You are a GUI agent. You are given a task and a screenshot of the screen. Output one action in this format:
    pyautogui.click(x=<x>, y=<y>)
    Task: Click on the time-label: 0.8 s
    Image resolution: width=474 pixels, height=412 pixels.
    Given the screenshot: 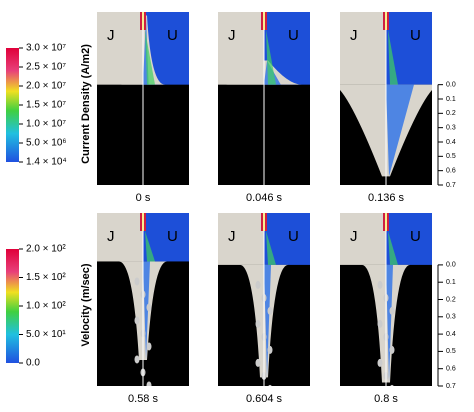 What is the action you would take?
    pyautogui.click(x=386, y=399)
    